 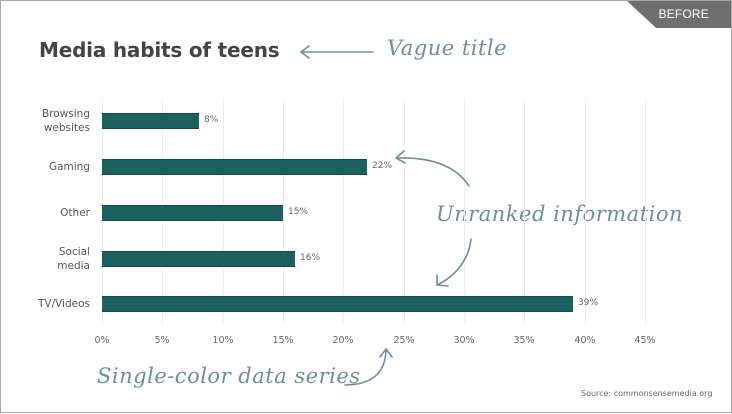 I want to click on arrow-curved-down-icon, so click(x=454, y=262).